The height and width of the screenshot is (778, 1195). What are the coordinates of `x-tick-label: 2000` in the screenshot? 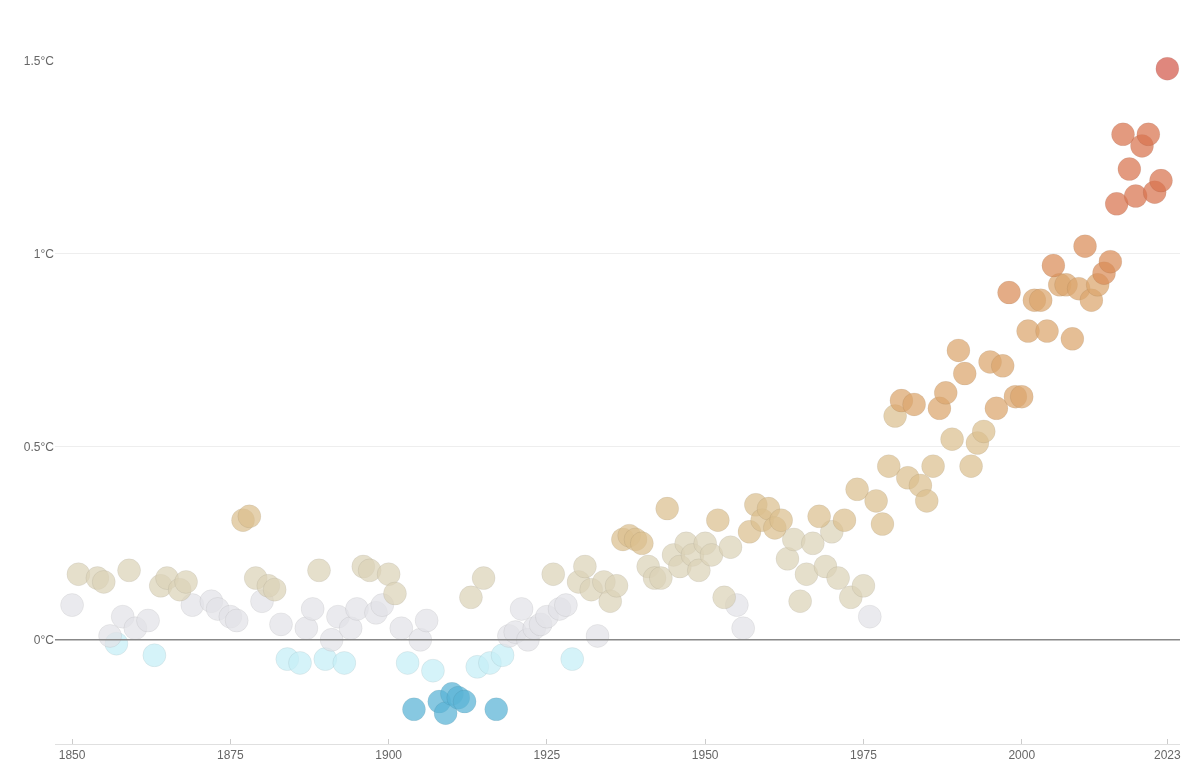 It's located at (1022, 755).